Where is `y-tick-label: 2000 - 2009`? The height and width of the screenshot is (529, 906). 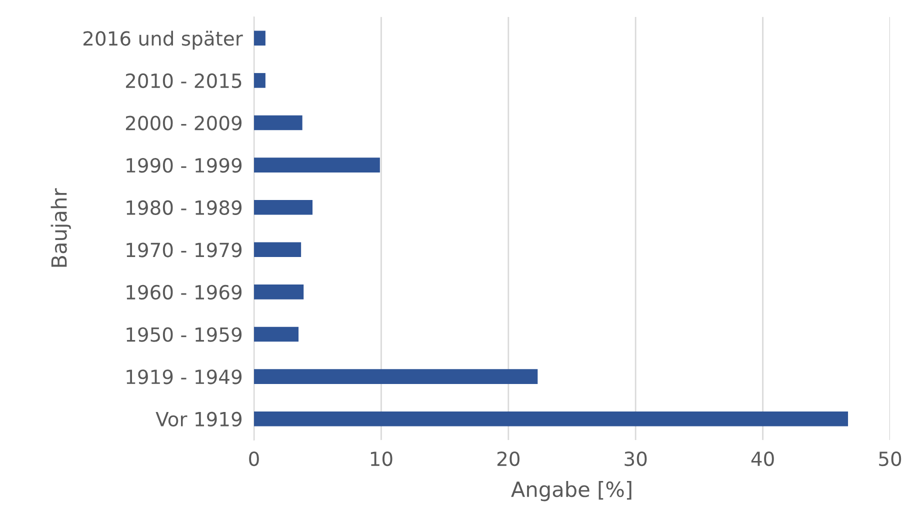 y-tick-label: 2000 - 2009 is located at coordinates (184, 123).